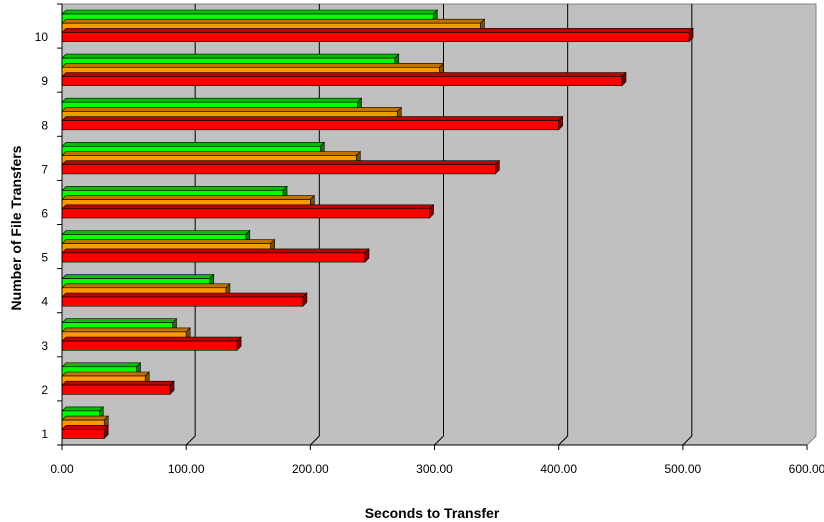 The image size is (824, 522). Describe the element at coordinates (44, 125) in the screenshot. I see `y-tick-label: 8` at that location.